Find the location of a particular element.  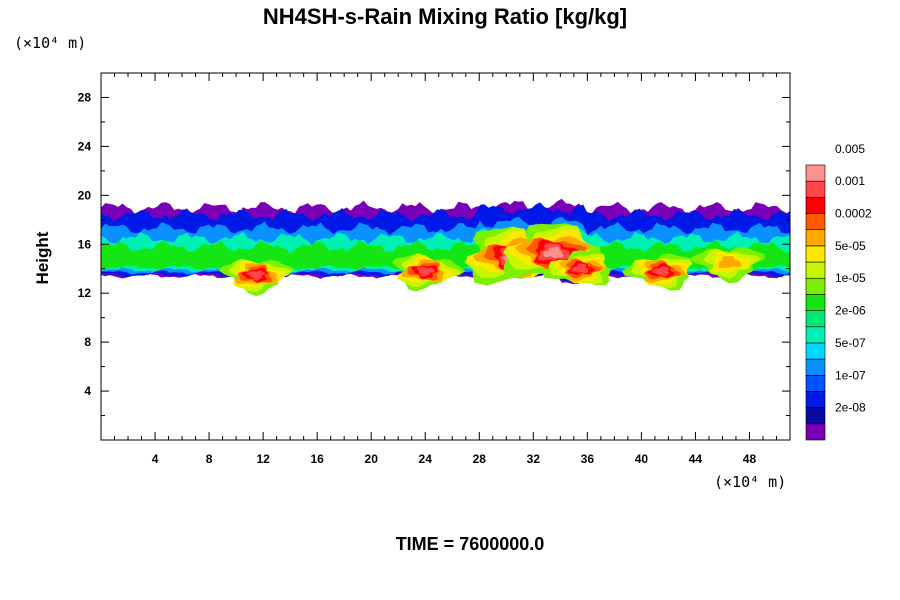

colorbar-label: 0.005 is located at coordinates (850, 149).